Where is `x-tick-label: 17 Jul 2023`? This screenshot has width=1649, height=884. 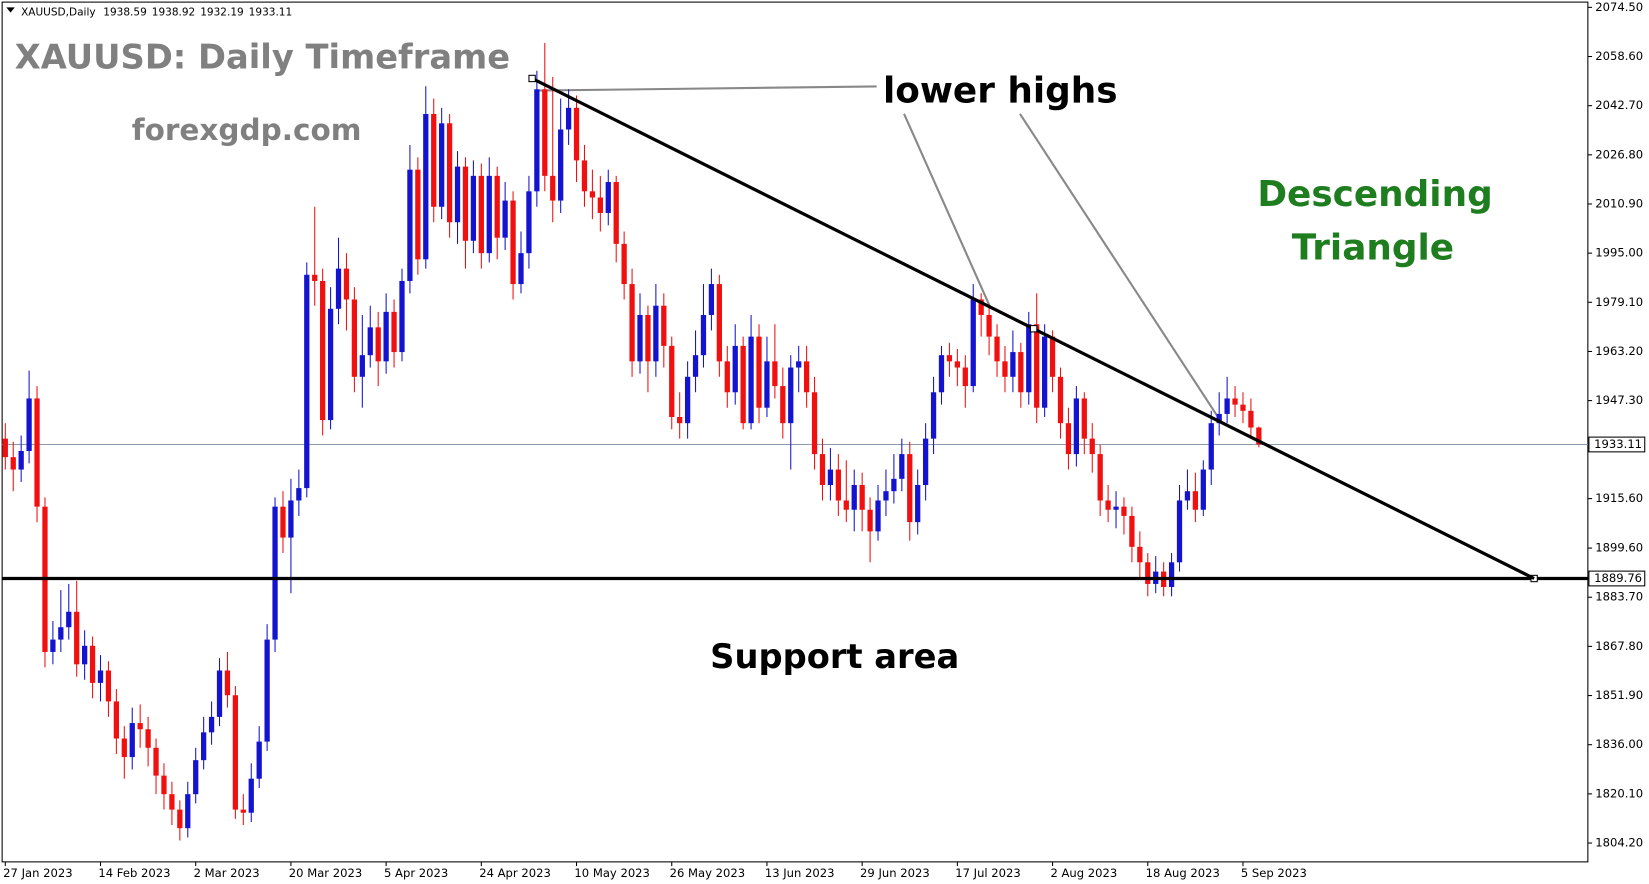
x-tick-label: 17 Jul 2023 is located at coordinates (988, 873).